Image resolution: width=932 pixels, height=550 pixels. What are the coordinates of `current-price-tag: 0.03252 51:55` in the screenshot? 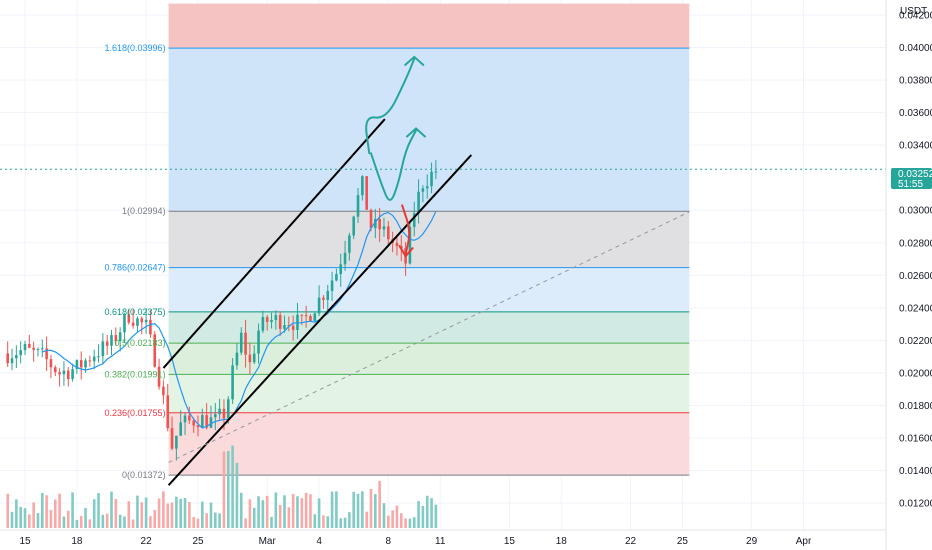 It's located at (911, 179).